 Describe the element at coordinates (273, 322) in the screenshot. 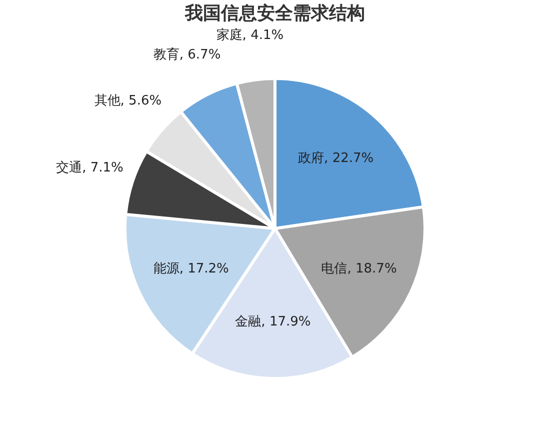

I see `slice-label: 金融, 17.9%` at that location.